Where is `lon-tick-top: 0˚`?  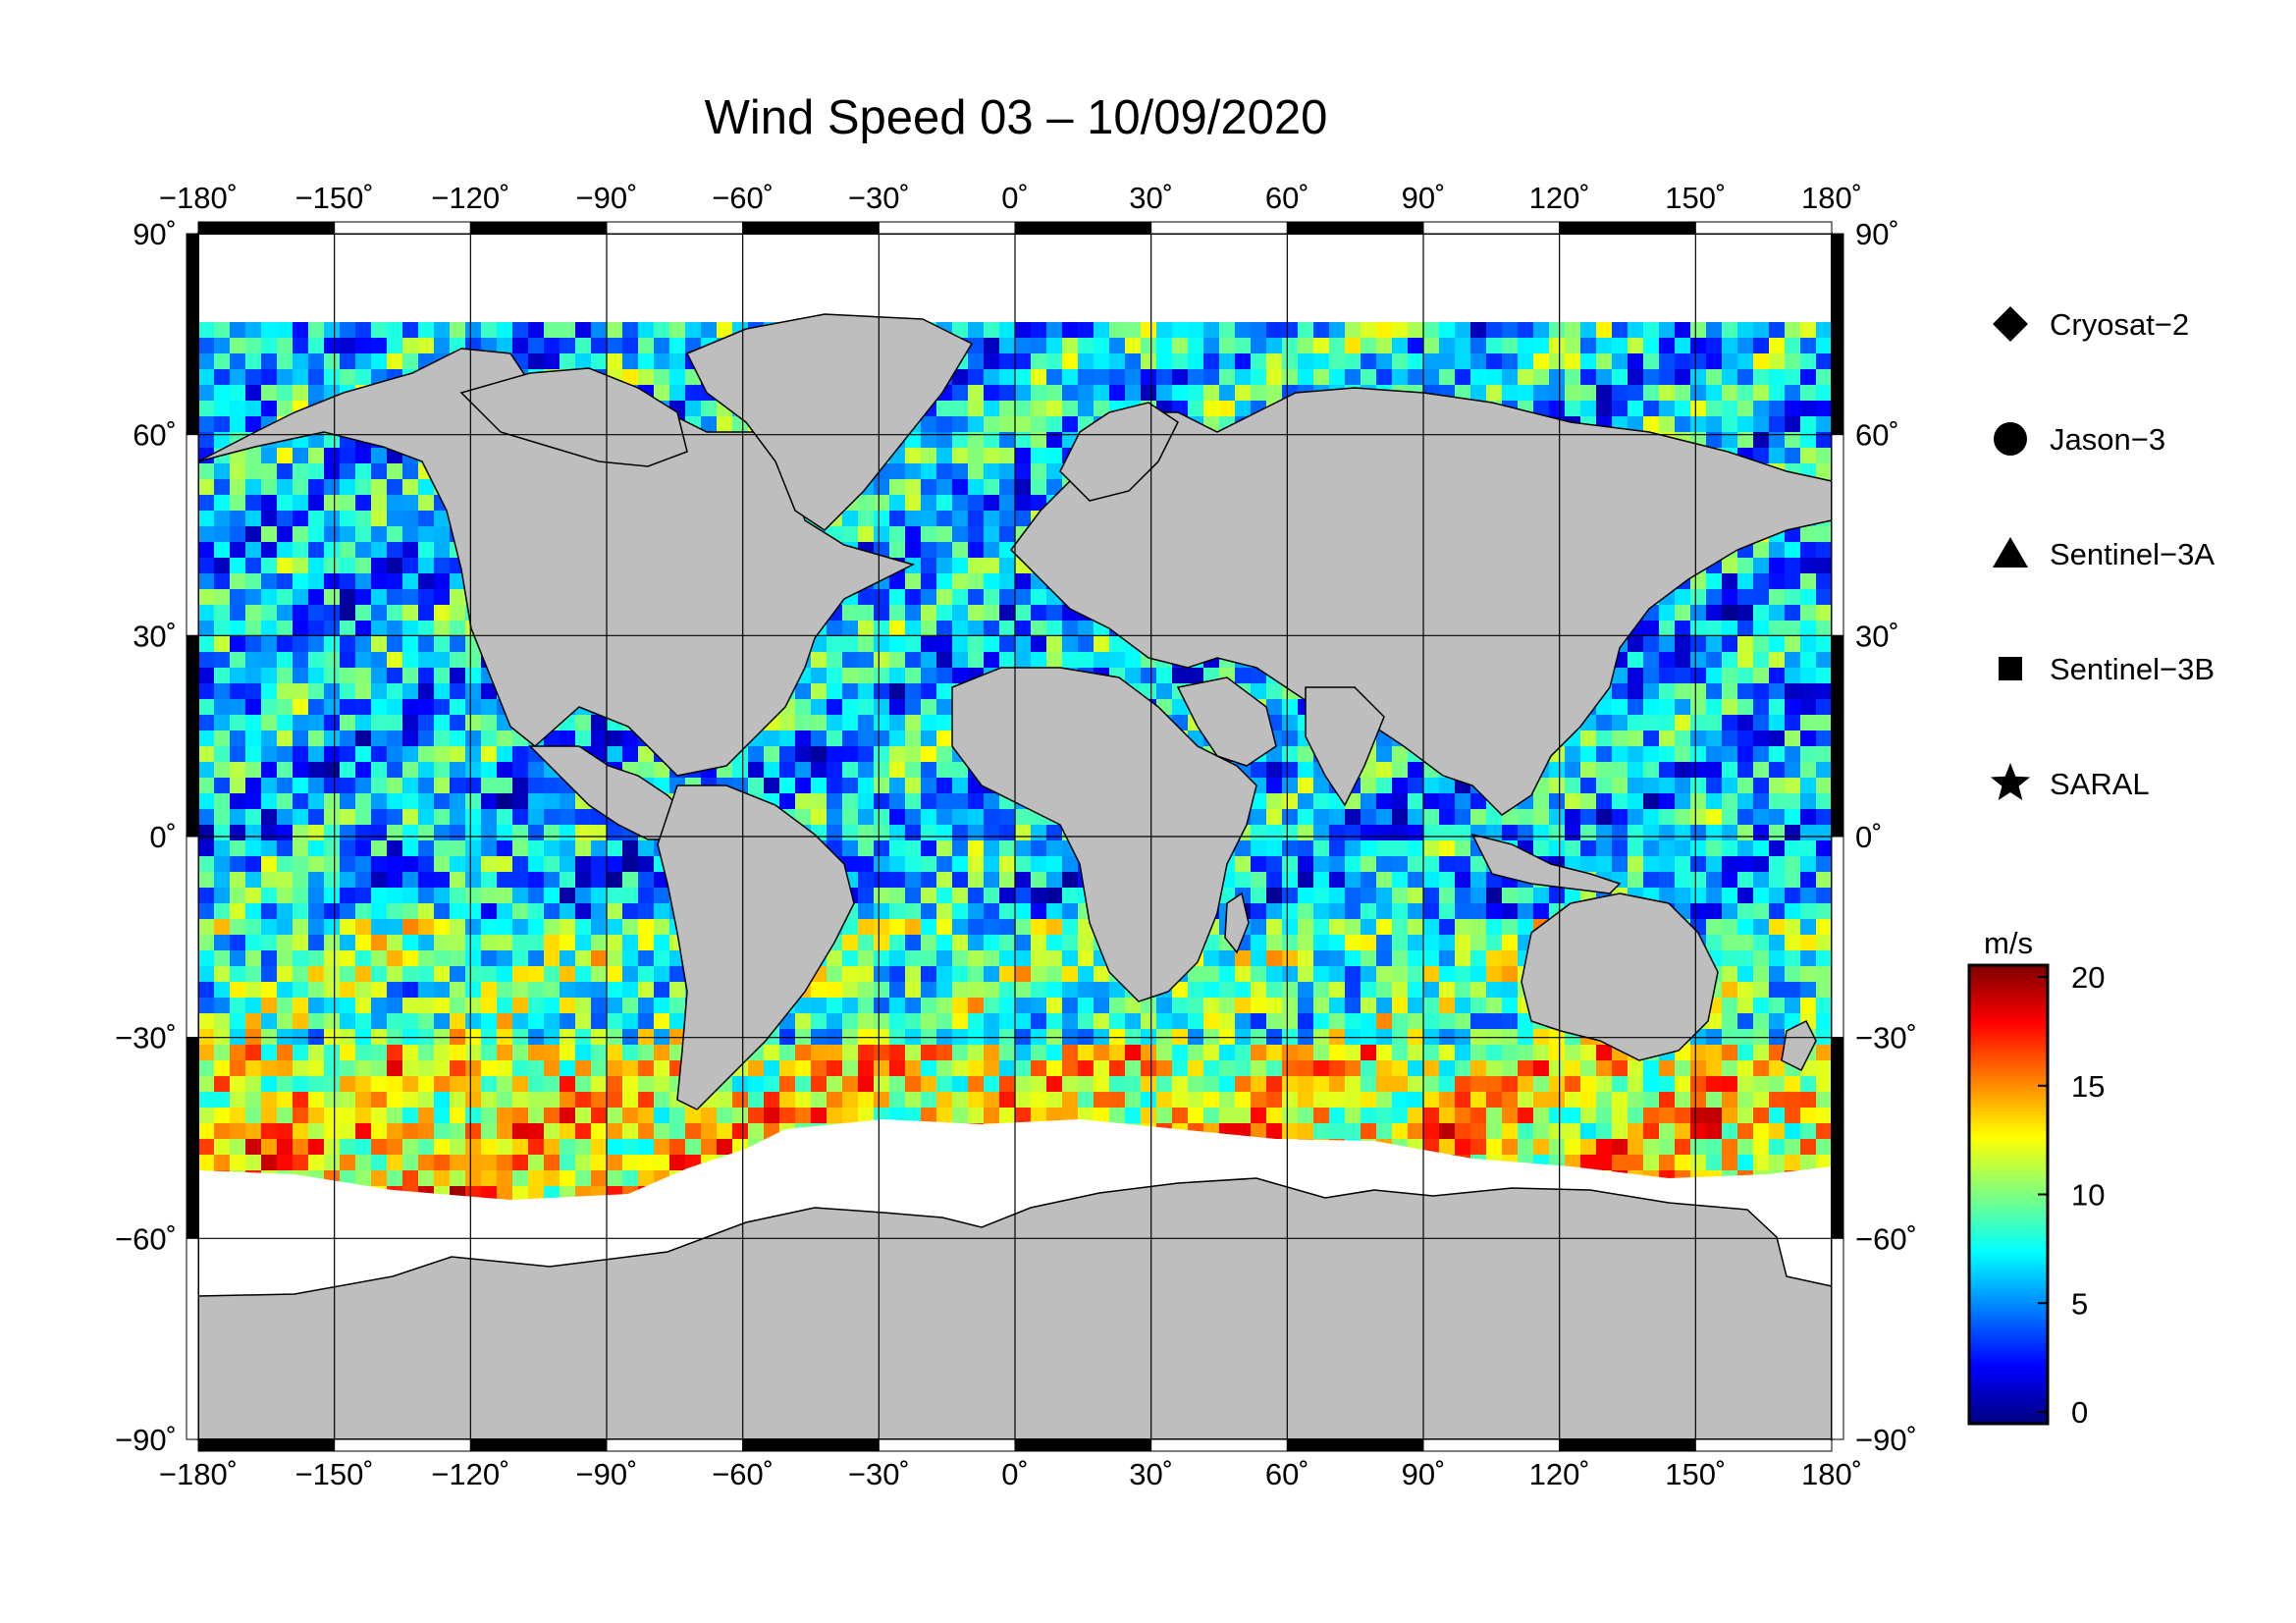 lon-tick-top: 0˚ is located at coordinates (1015, 198).